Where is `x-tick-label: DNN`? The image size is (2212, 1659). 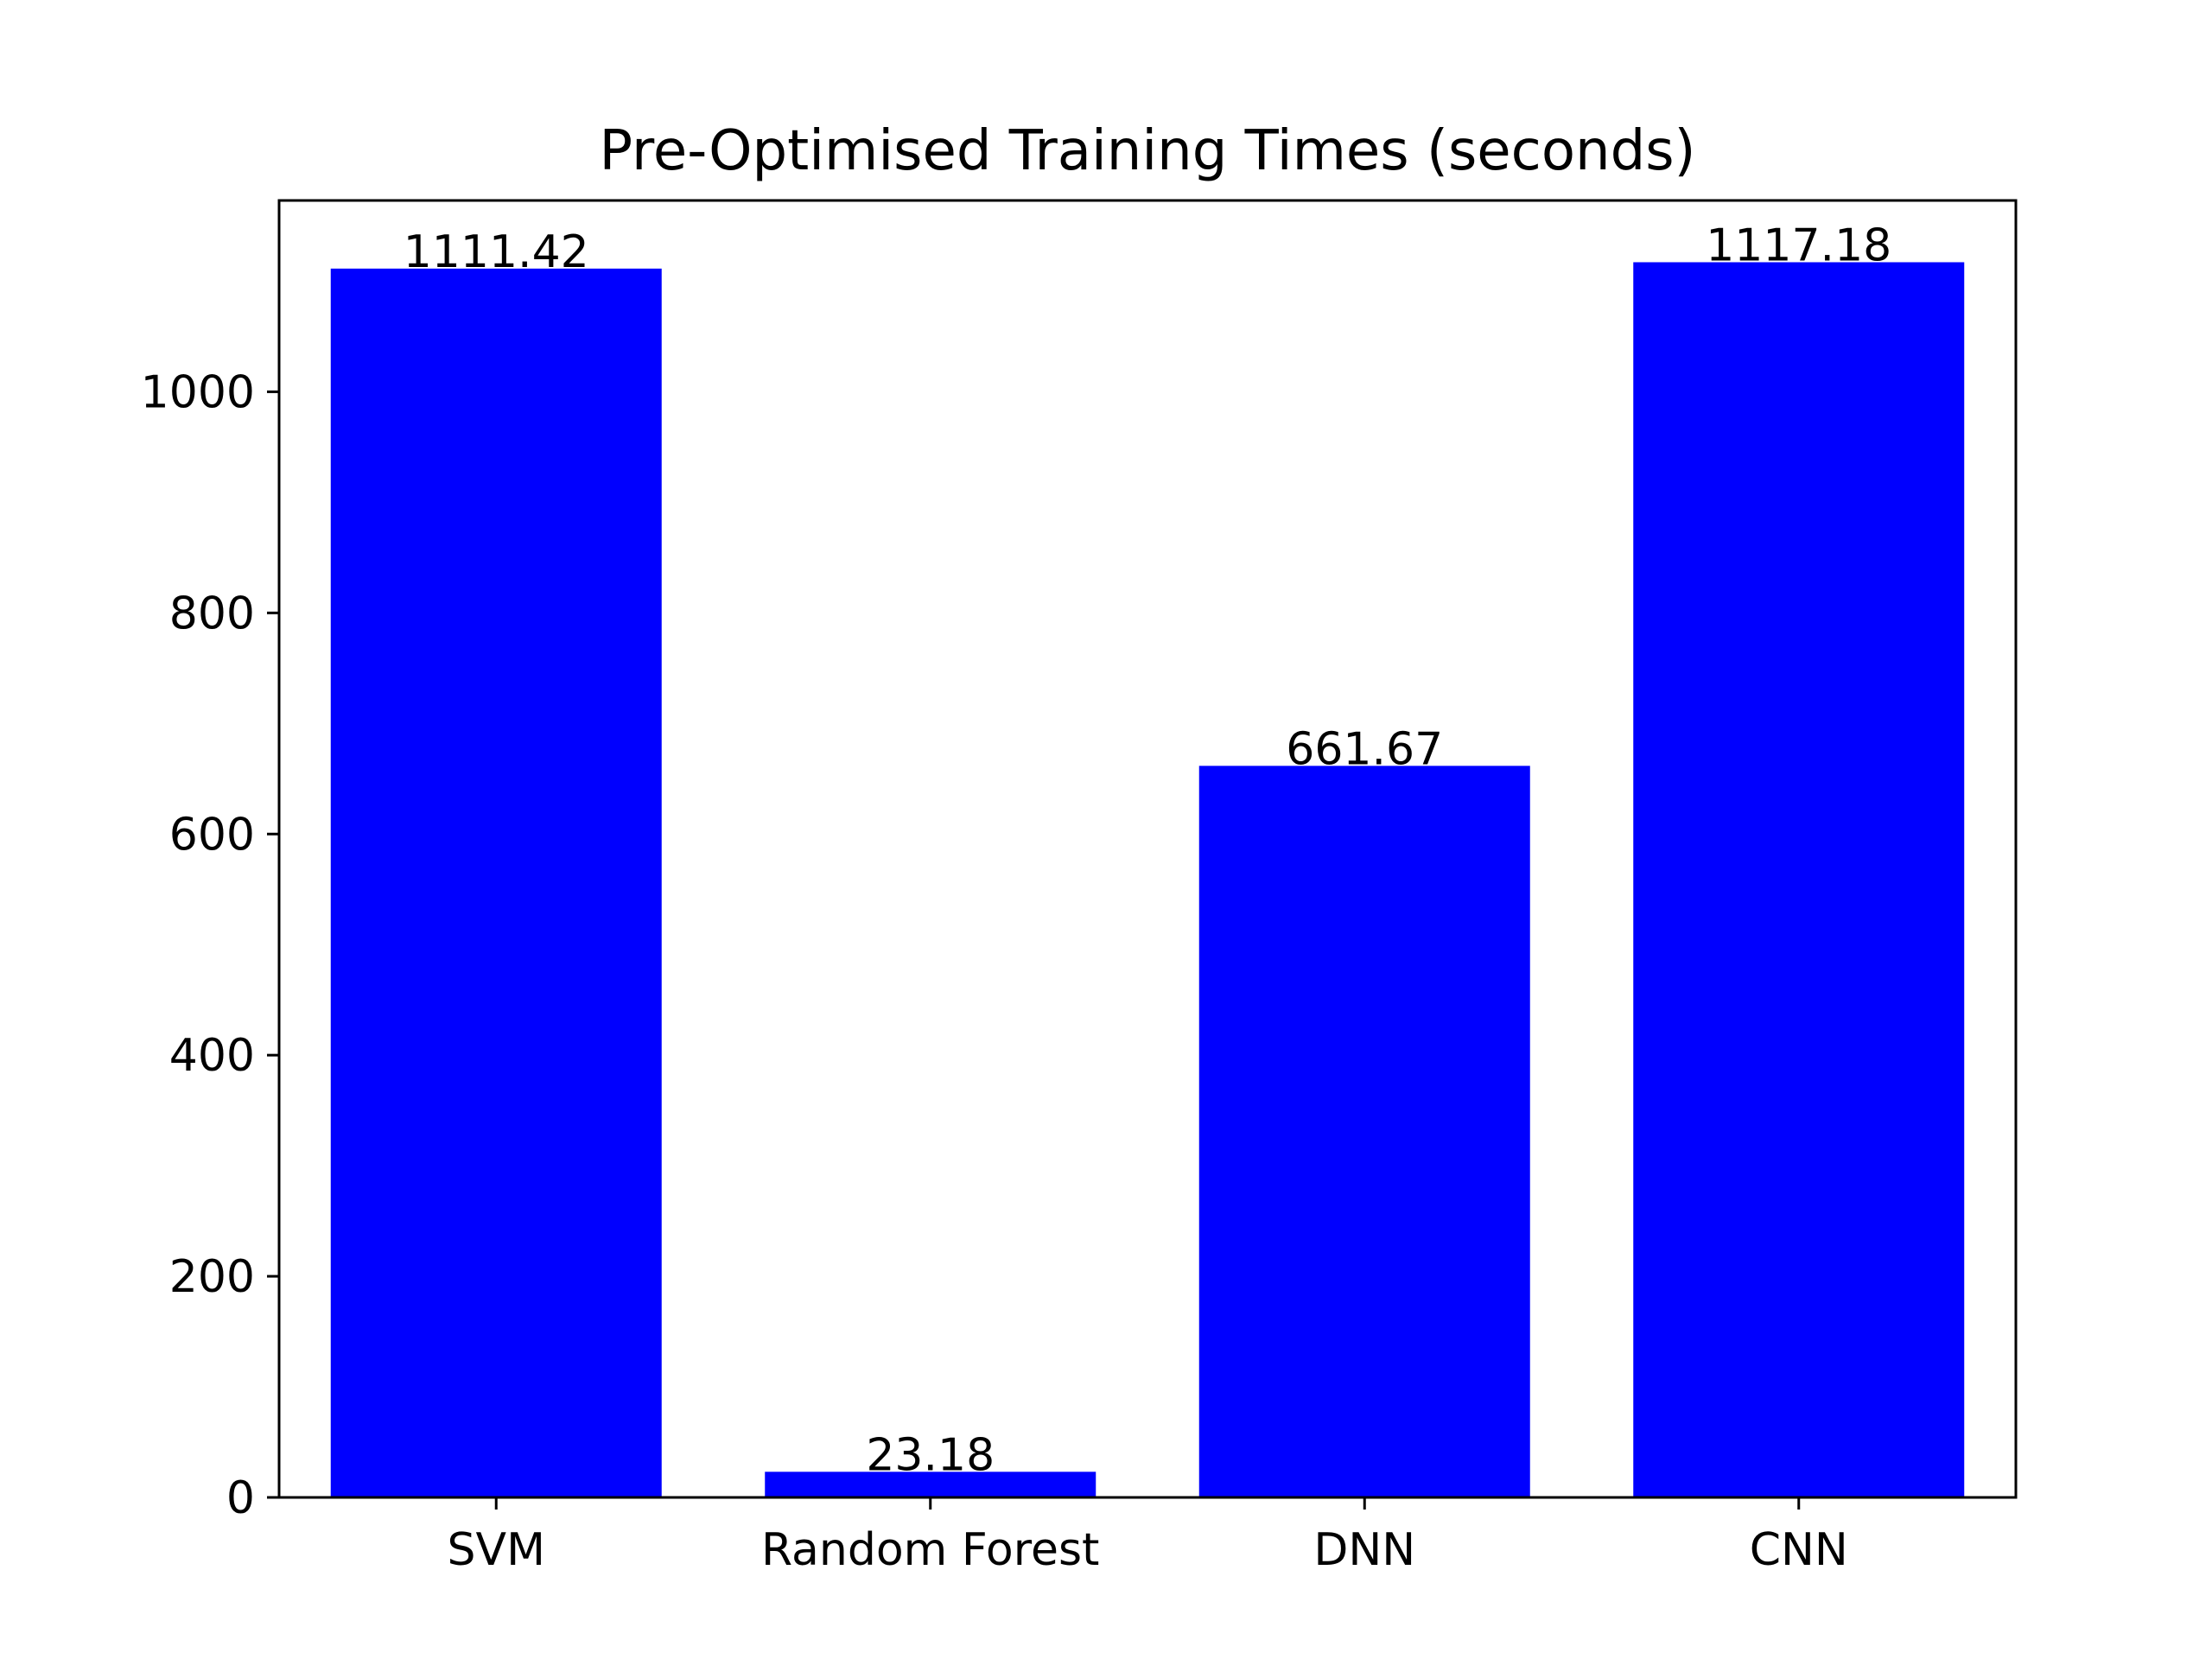 x-tick-label: DNN is located at coordinates (1364, 1550).